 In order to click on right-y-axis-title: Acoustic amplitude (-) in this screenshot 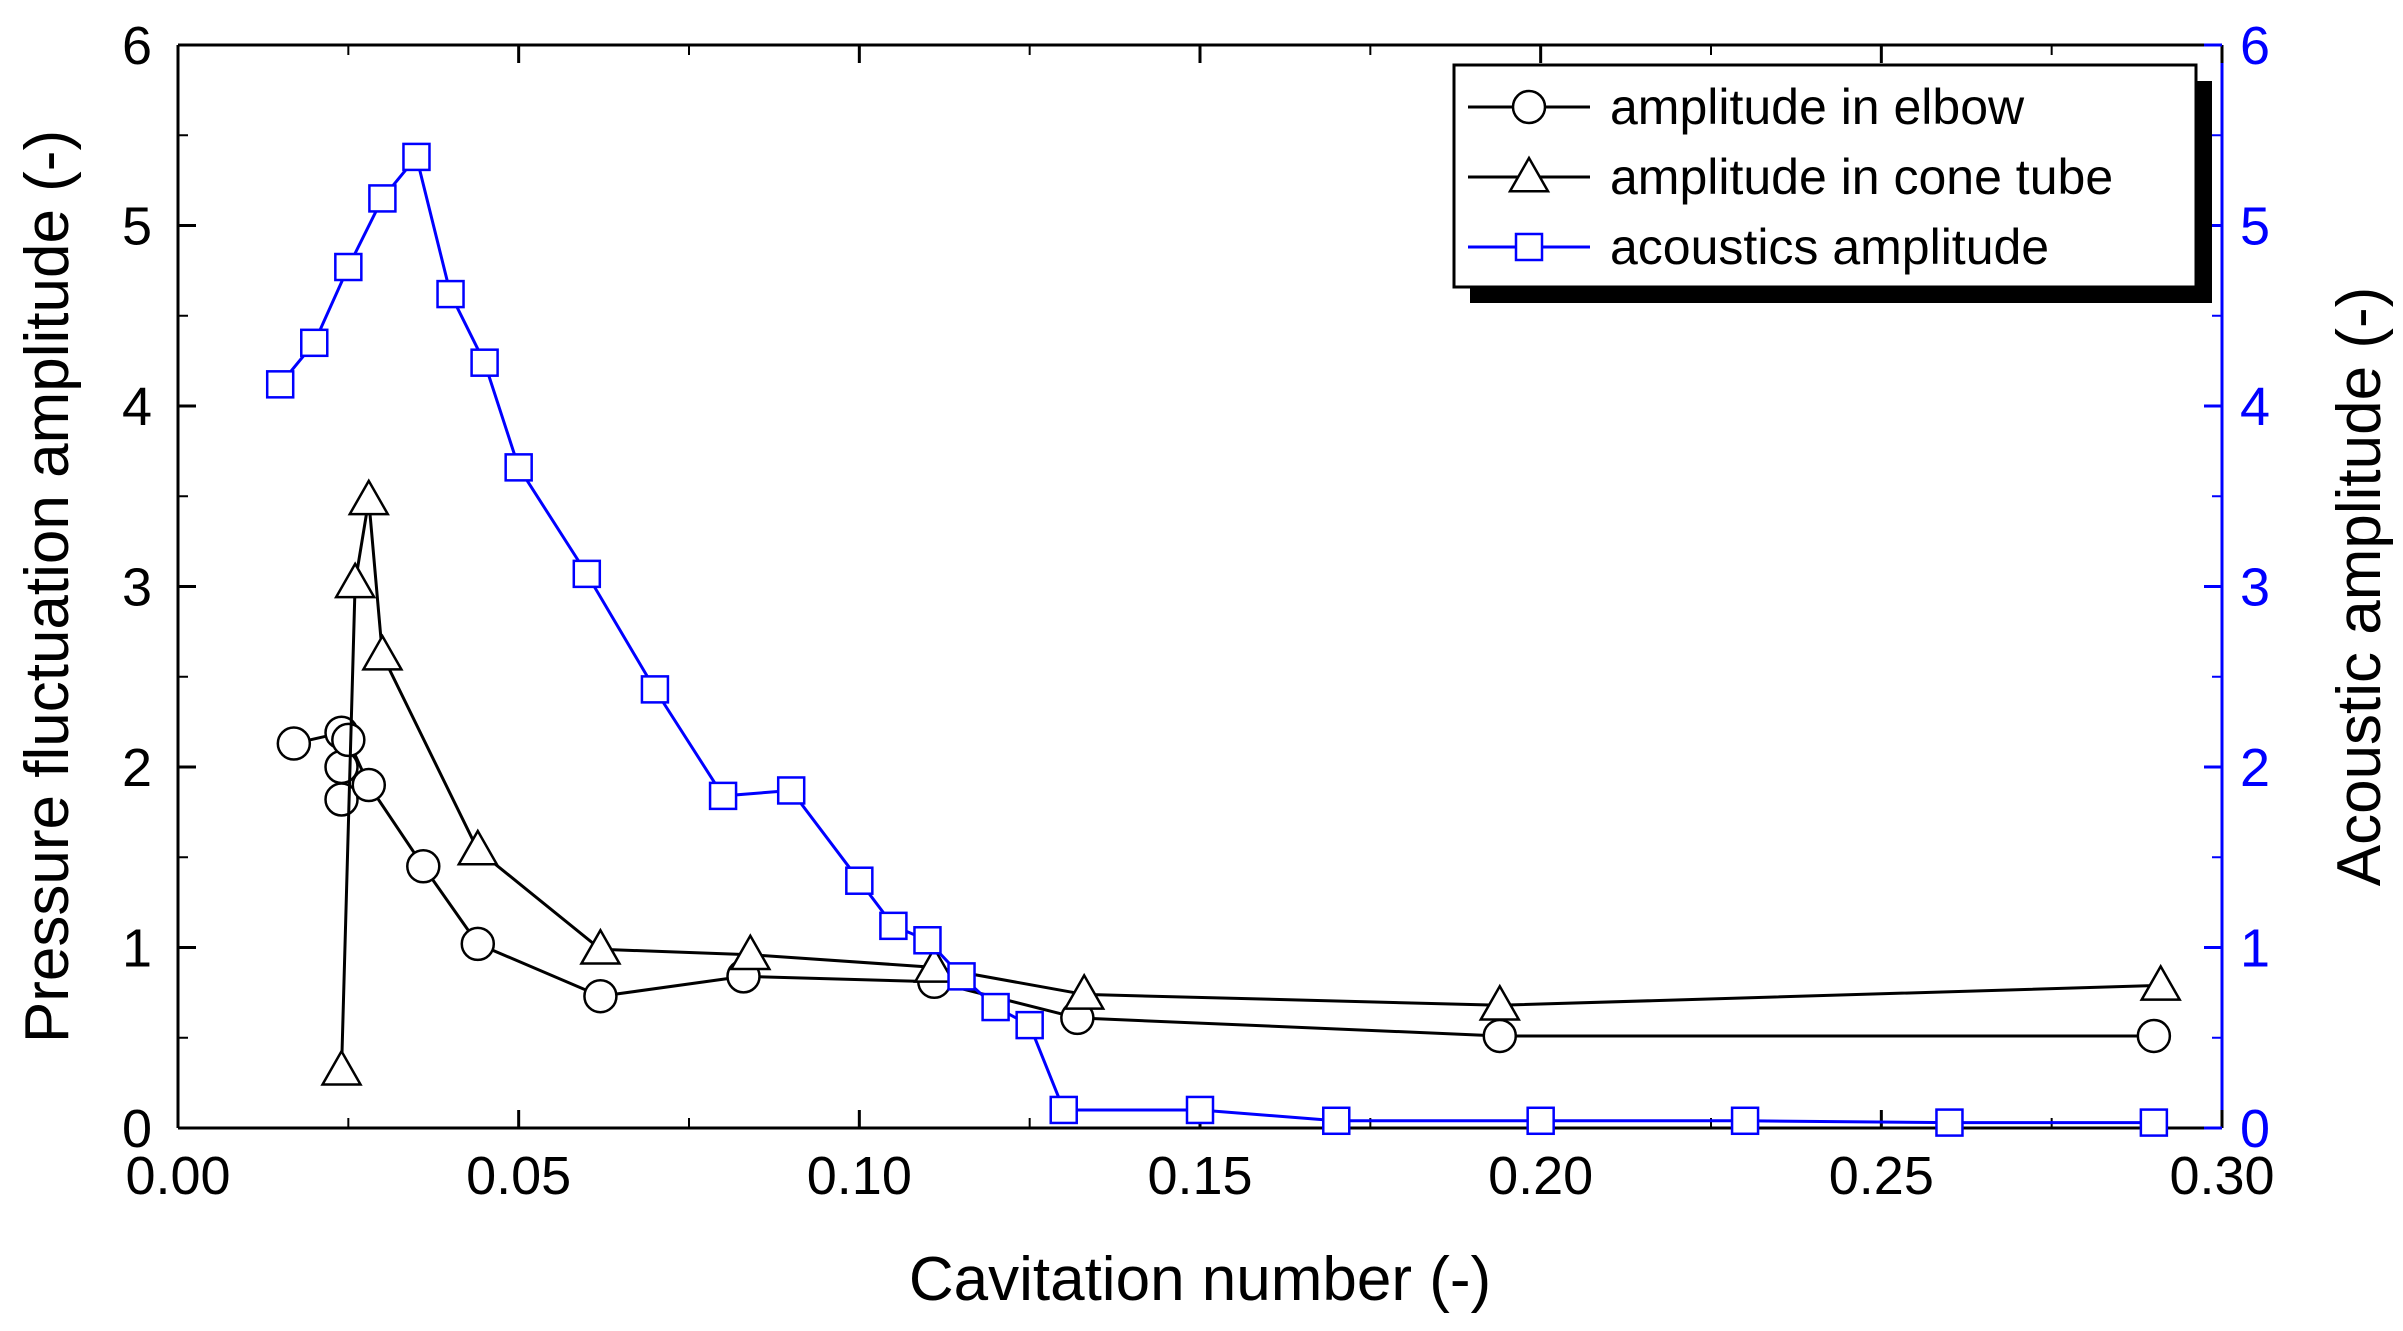, I will do `click(2359, 587)`.